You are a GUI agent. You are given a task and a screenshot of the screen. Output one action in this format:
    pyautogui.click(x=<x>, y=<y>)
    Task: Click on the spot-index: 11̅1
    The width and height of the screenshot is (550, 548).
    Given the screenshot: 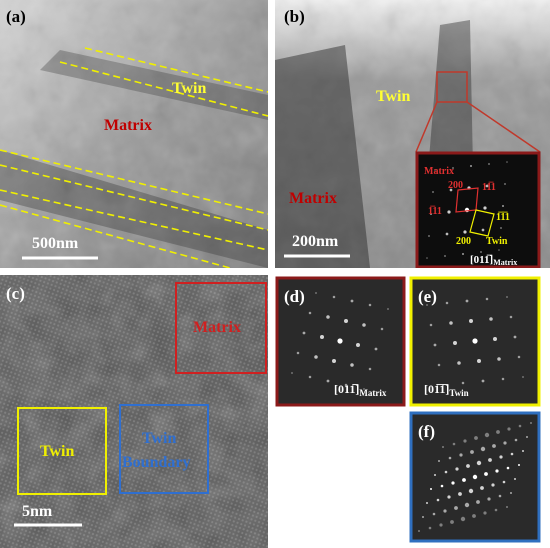 What is the action you would take?
    pyautogui.click(x=489, y=187)
    